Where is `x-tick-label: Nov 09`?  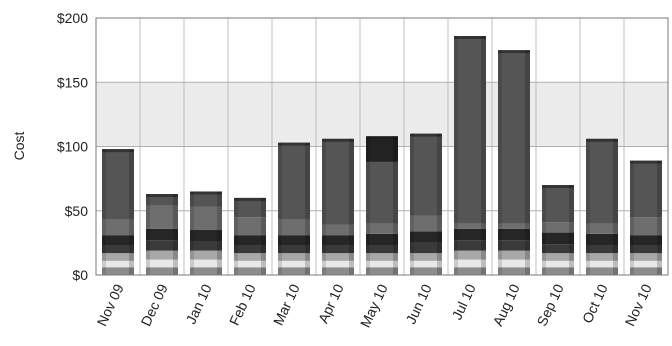 x-tick-label: Nov 09 is located at coordinates (109, 304).